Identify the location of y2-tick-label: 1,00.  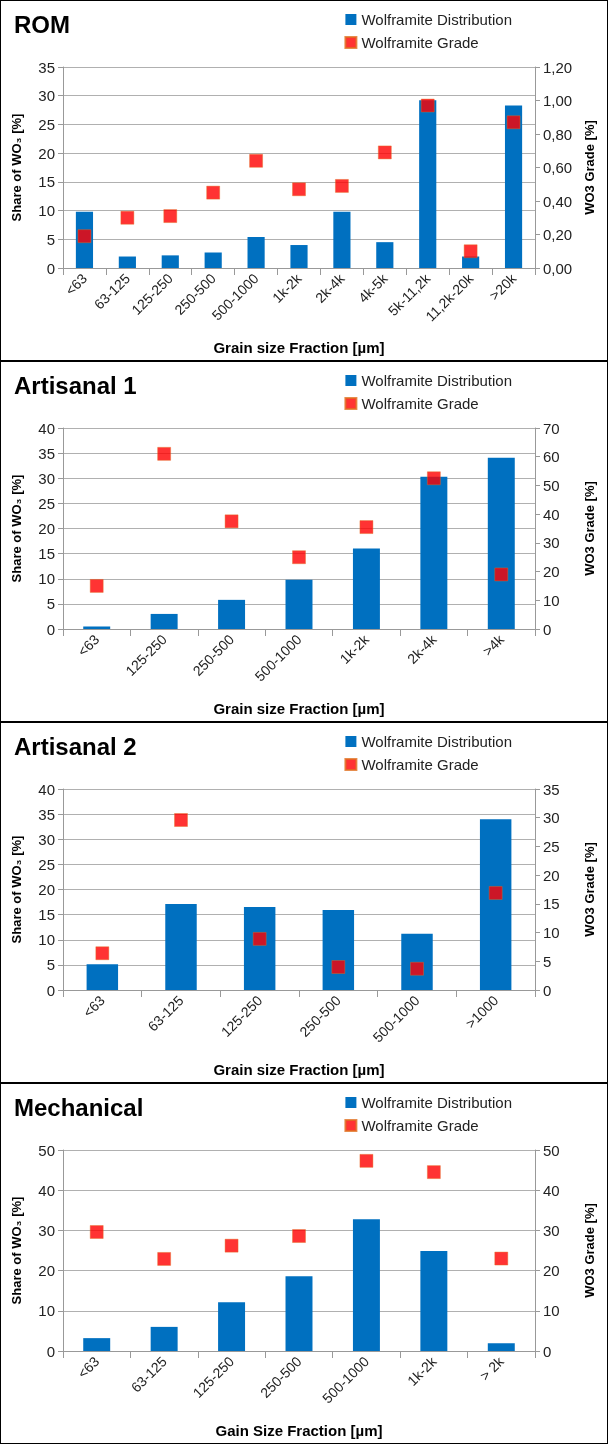
(558, 100).